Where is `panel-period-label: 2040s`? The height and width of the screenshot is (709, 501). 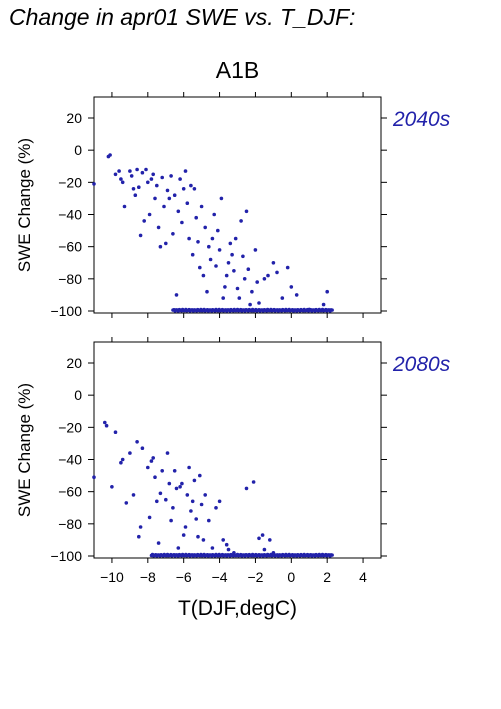 panel-period-label: 2040s is located at coordinates (421, 119).